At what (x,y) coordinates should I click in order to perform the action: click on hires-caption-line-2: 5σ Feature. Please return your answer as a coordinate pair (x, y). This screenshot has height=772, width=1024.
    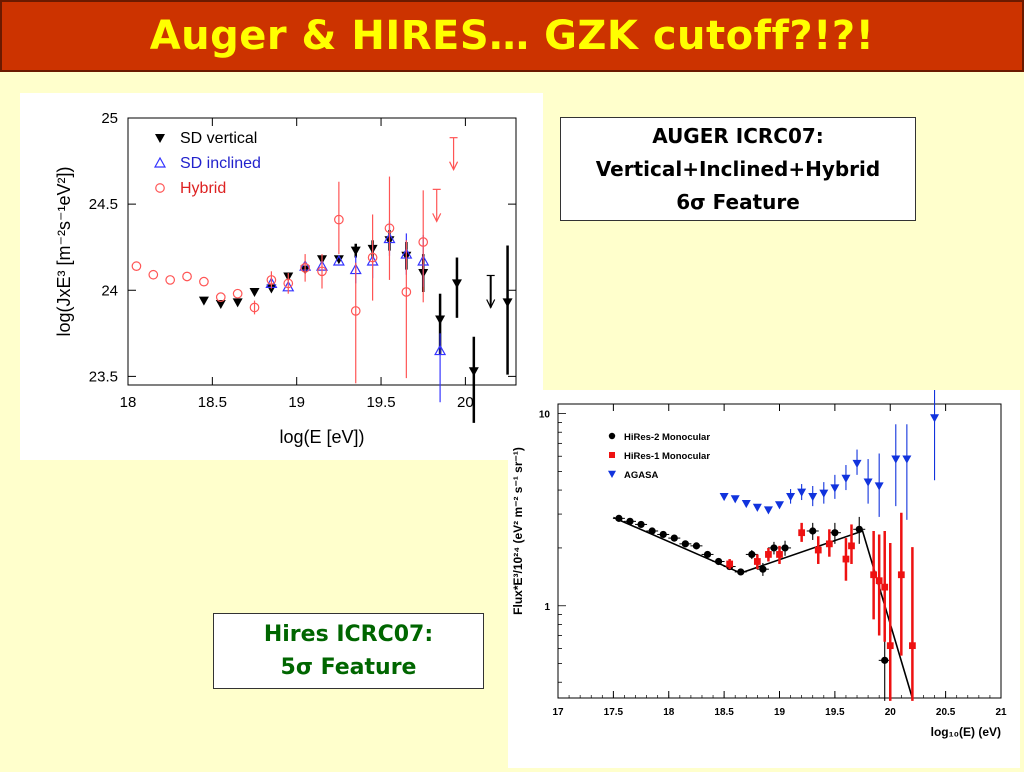
    Looking at the image, I should click on (348, 667).